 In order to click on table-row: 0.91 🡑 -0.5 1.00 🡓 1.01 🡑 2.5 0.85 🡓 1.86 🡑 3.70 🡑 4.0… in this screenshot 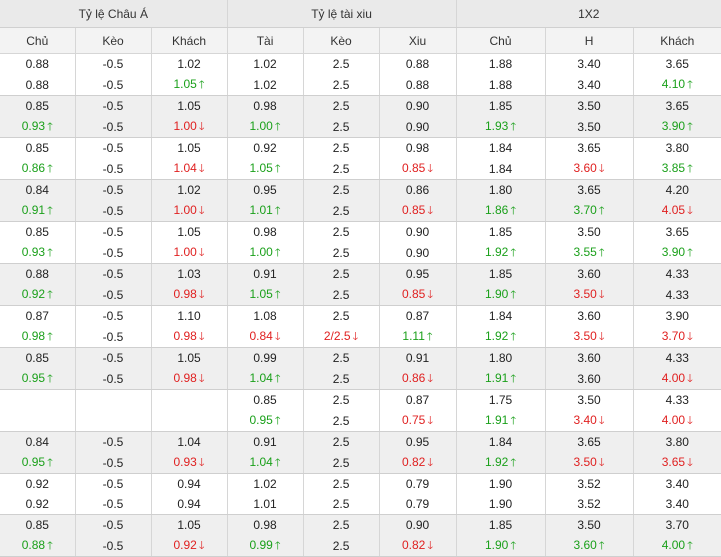, I will do `click(360, 211)`.